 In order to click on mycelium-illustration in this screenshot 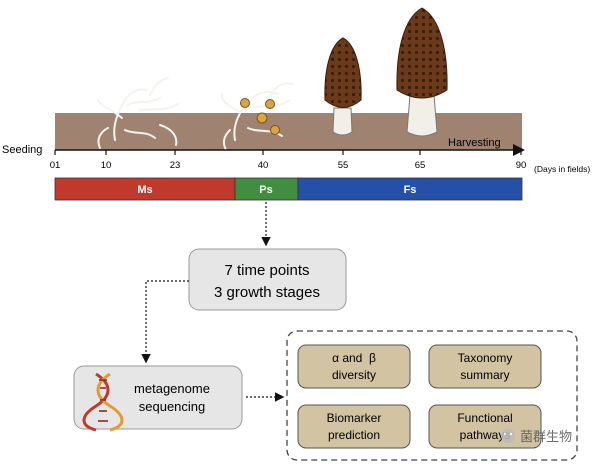, I will do `click(138, 113)`.